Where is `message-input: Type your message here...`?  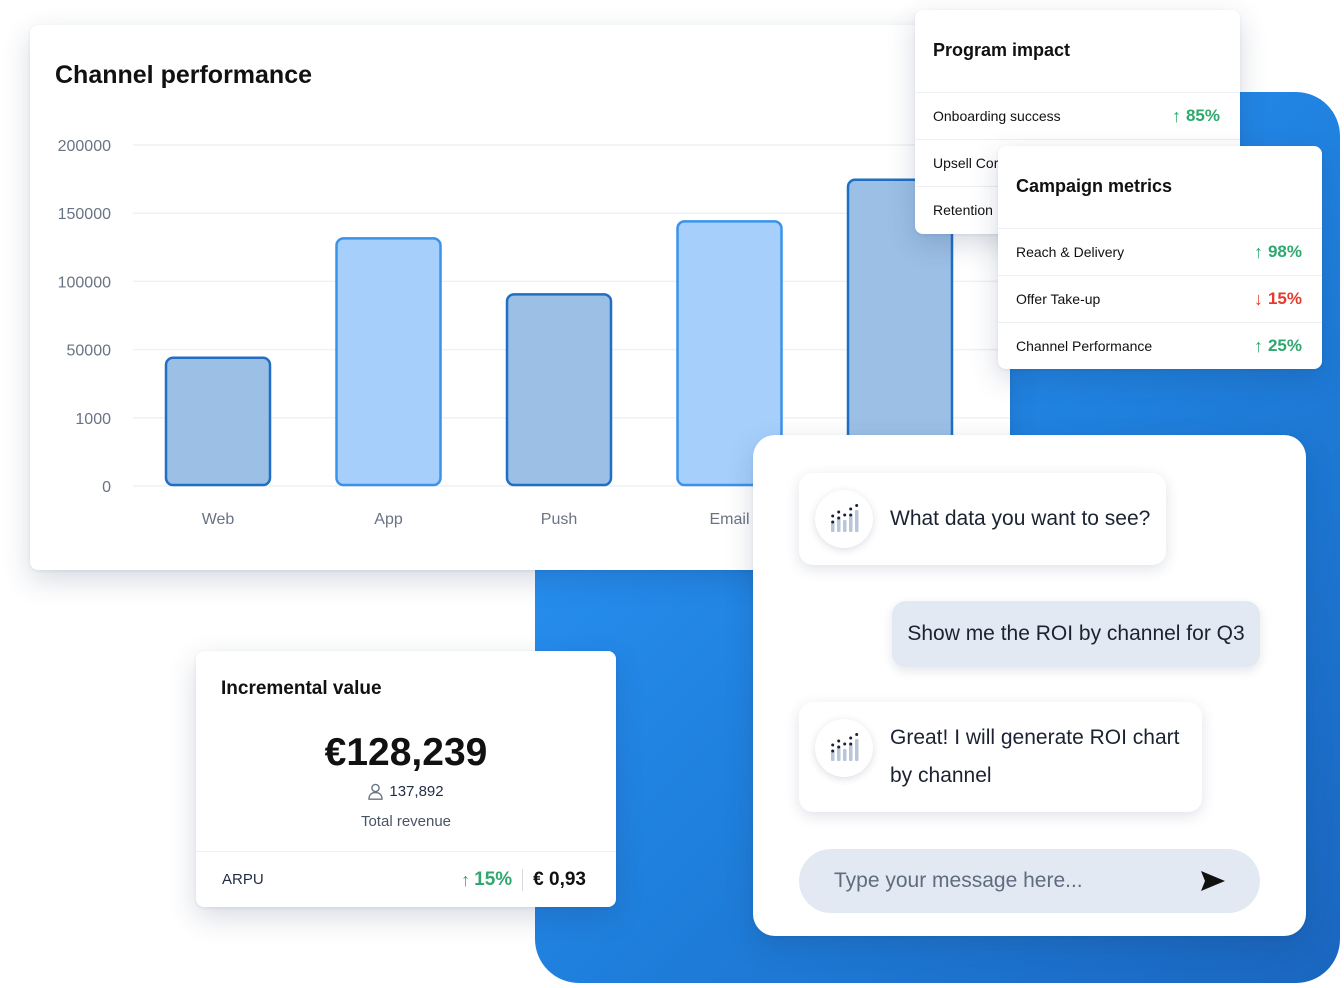 message-input: Type your message here... is located at coordinates (1029, 881).